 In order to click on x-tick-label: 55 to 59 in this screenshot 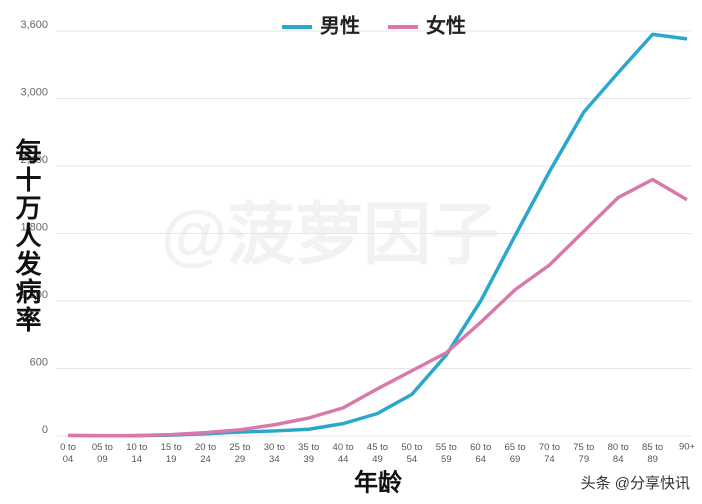, I will do `click(446, 453)`.